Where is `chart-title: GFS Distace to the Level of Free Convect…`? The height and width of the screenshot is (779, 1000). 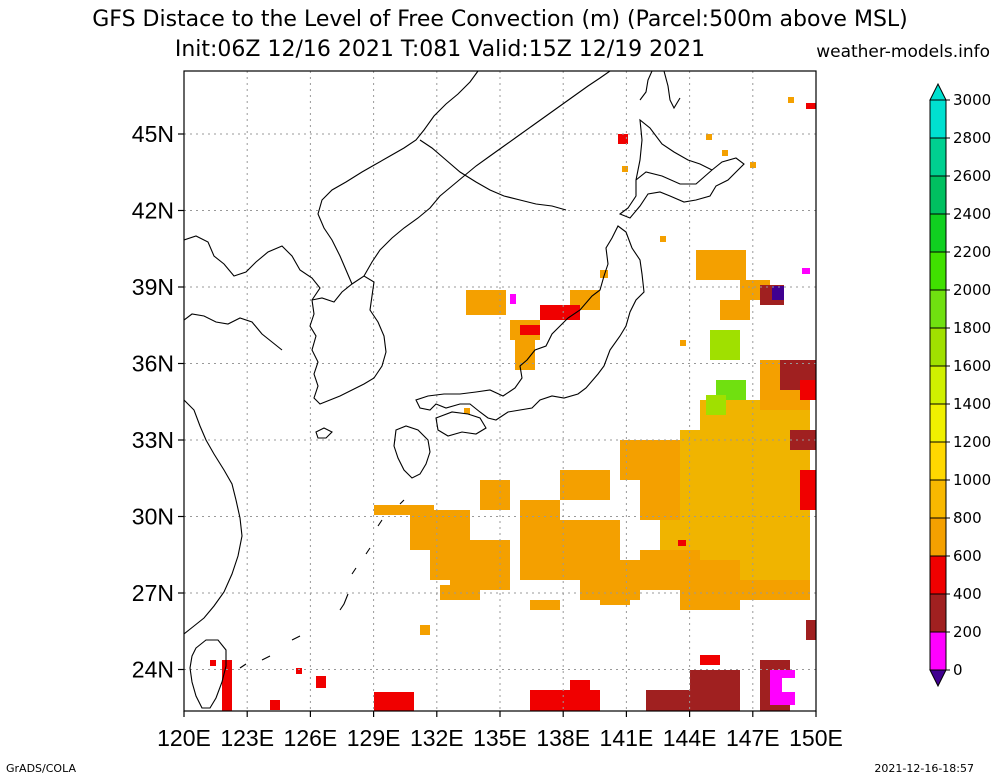
chart-title: GFS Distace to the Level of Free Convect… is located at coordinates (500, 19).